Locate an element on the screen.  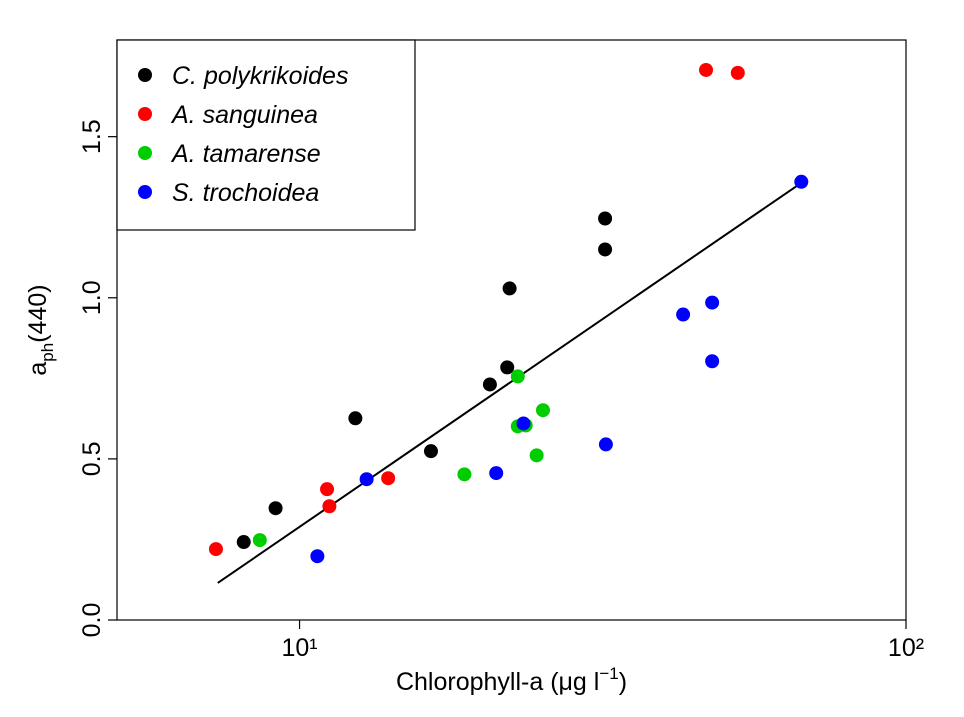
y-tick-label: 1.0 is located at coordinates (92, 297).